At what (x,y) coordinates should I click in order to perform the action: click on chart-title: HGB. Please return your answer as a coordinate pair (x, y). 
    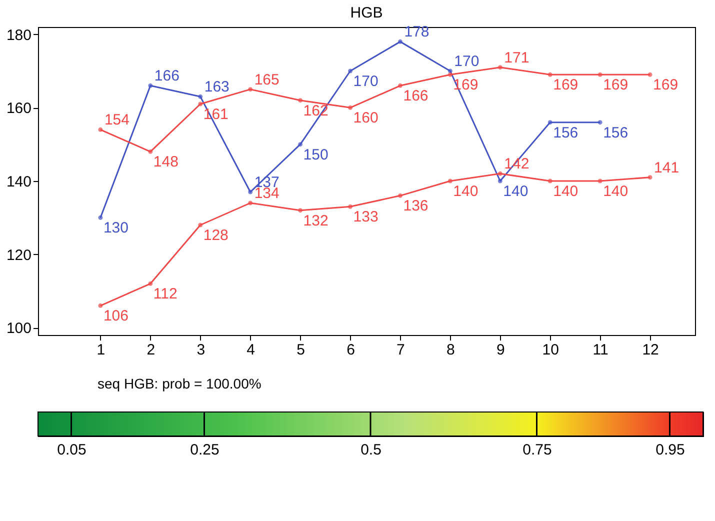
    Looking at the image, I should click on (366, 13).